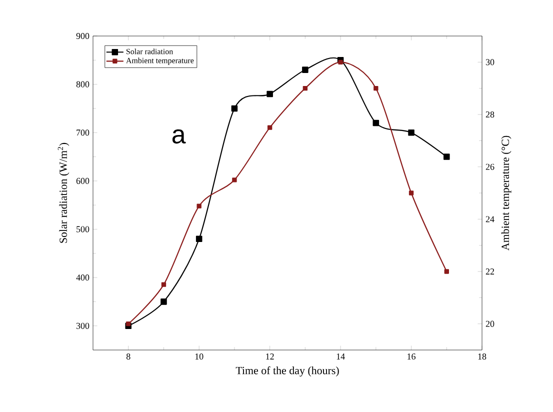 The height and width of the screenshot is (412, 553). Describe the element at coordinates (83, 36) in the screenshot. I see `y-tick-label: 900` at that location.